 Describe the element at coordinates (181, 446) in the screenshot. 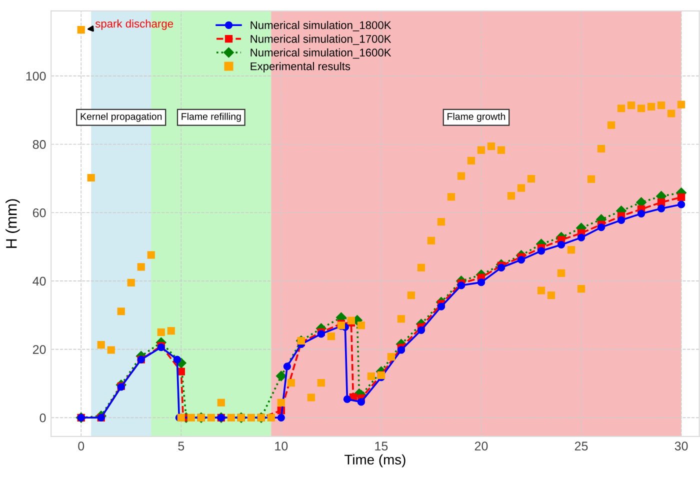

I see `x-tick-label: 5` at that location.